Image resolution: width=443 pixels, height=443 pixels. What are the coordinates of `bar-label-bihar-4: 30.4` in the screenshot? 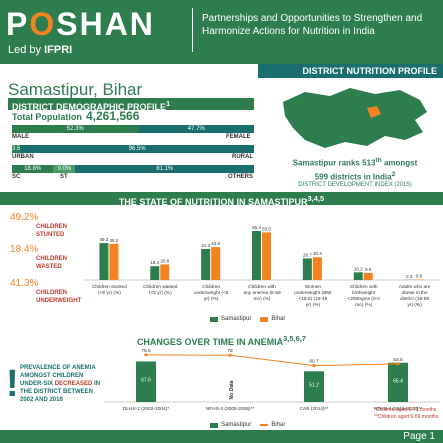 It's located at (317, 253).